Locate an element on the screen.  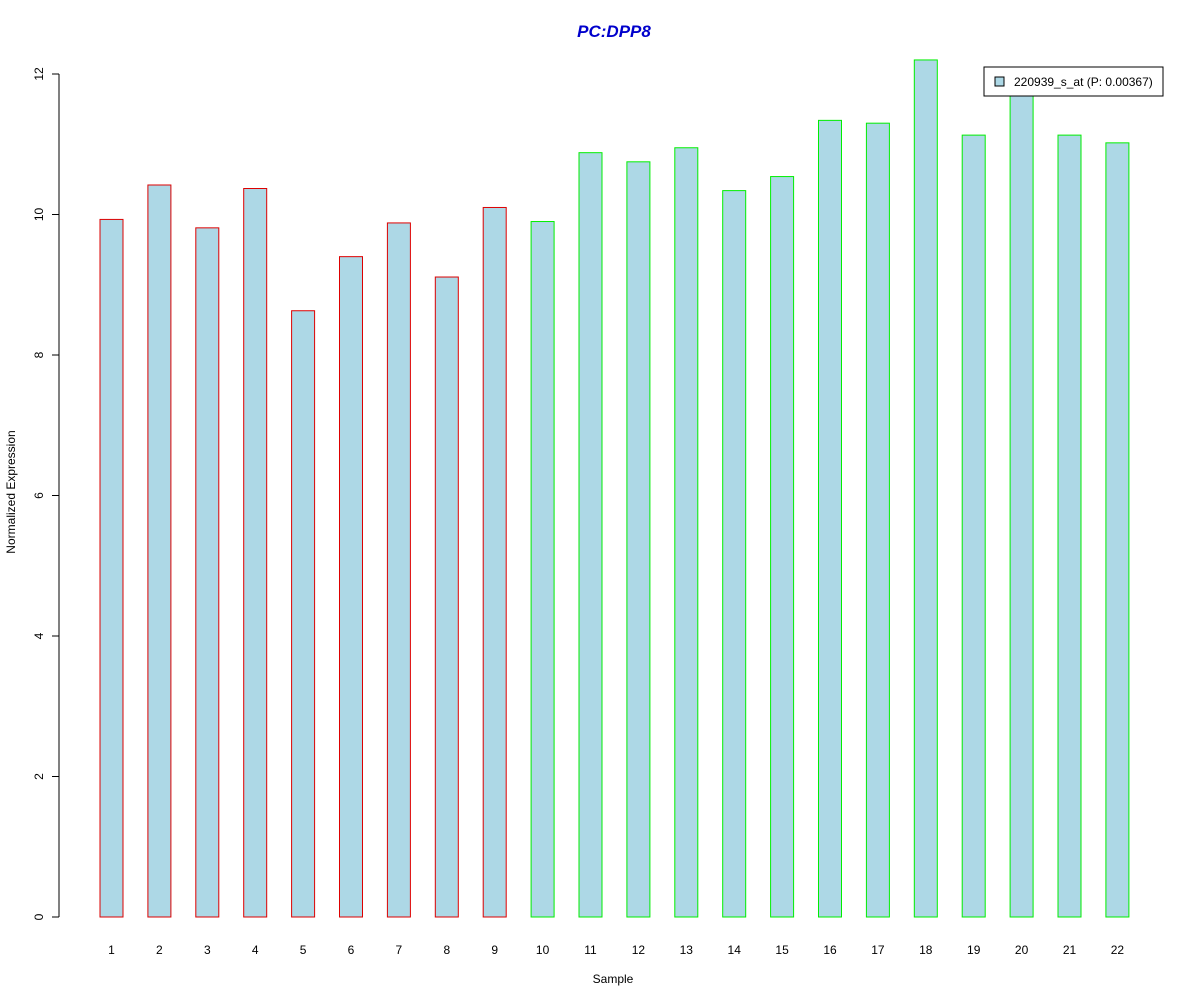
x-tick-label: 1 is located at coordinates (111, 950).